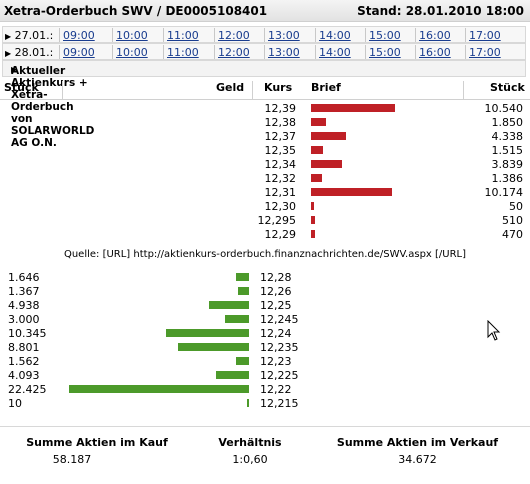 The height and width of the screenshot is (484, 530). I want to click on col-kurs: Kurs, so click(278, 87).